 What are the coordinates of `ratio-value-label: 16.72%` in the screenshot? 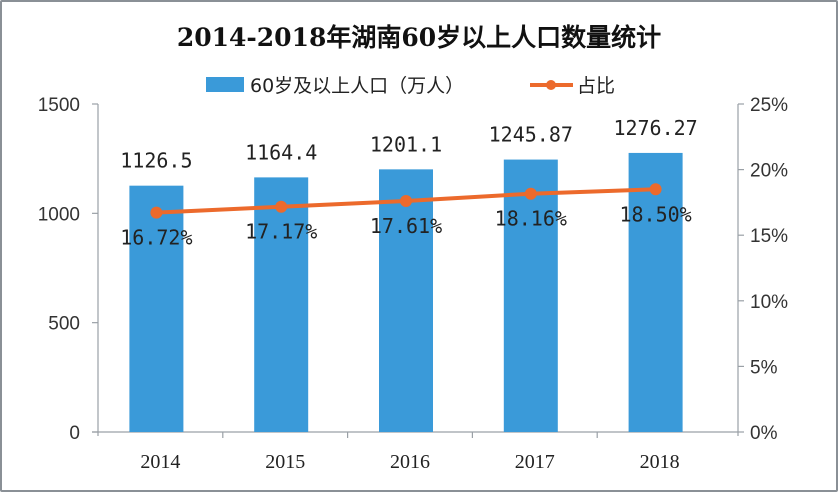 It's located at (156, 238).